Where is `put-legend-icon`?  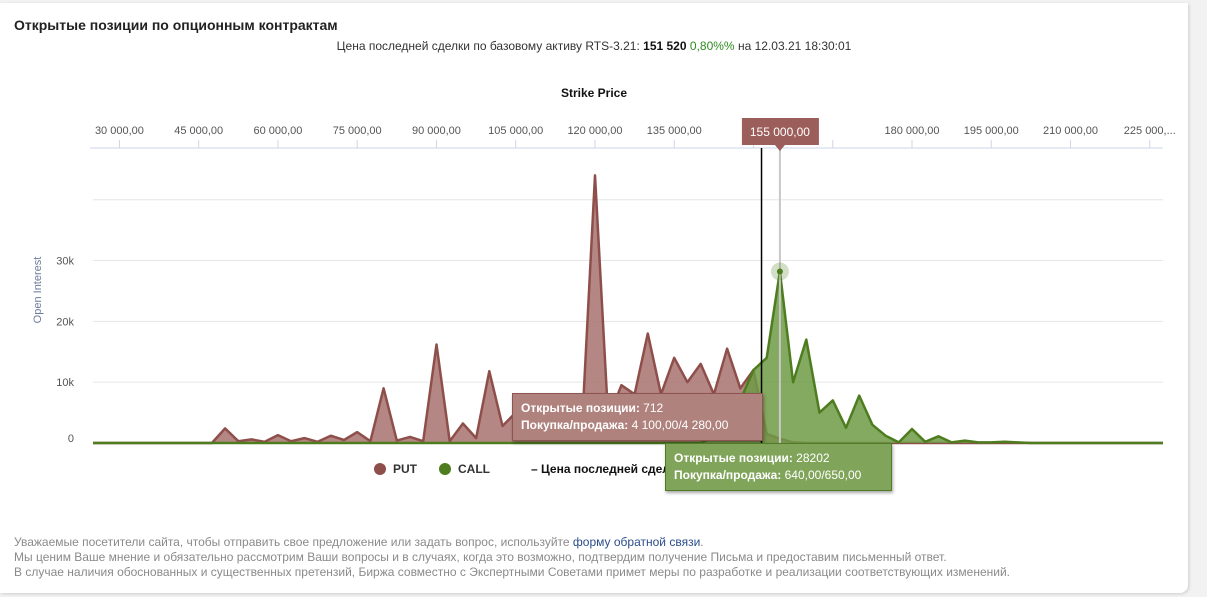 put-legend-icon is located at coordinates (380, 469).